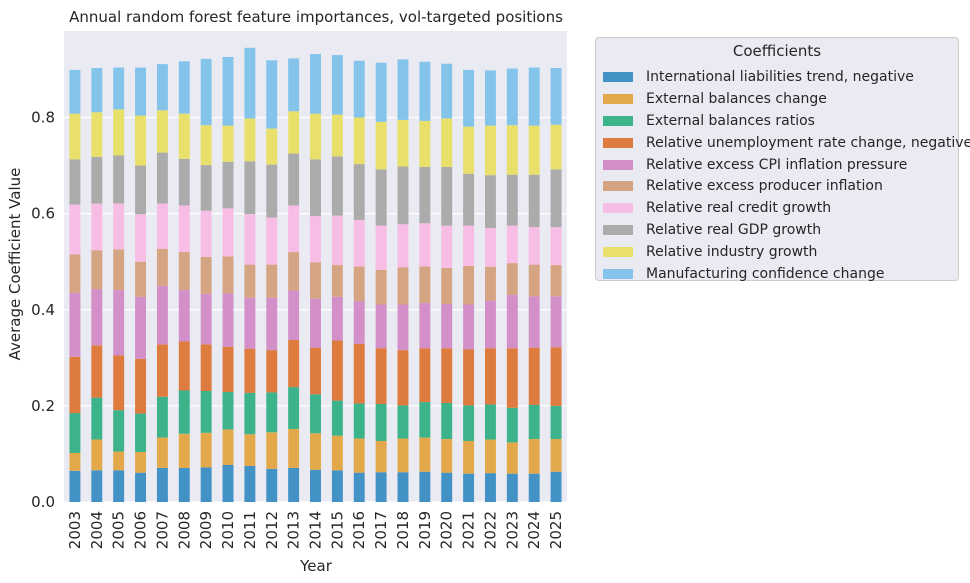  What do you see at coordinates (75, 530) in the screenshot?
I see `x-tick-label: 2003` at bounding box center [75, 530].